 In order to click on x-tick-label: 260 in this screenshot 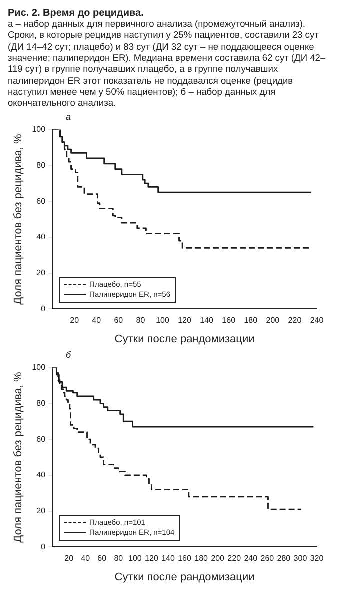, I will do `click(267, 558)`.